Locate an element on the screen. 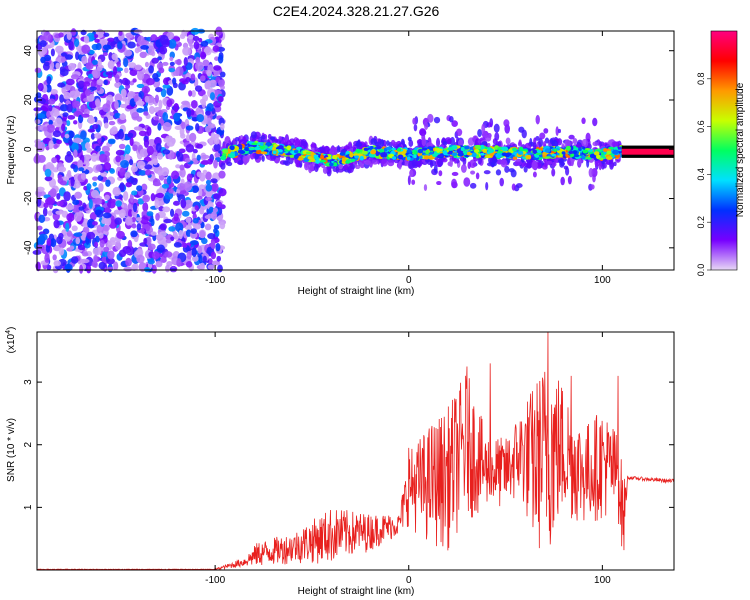 The height and width of the screenshot is (600, 750). y-tick-label: 1 is located at coordinates (28, 507).